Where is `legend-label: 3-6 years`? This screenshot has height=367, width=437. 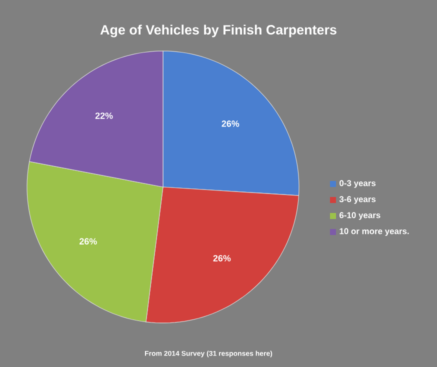 legend-label: 3-6 years is located at coordinates (357, 200).